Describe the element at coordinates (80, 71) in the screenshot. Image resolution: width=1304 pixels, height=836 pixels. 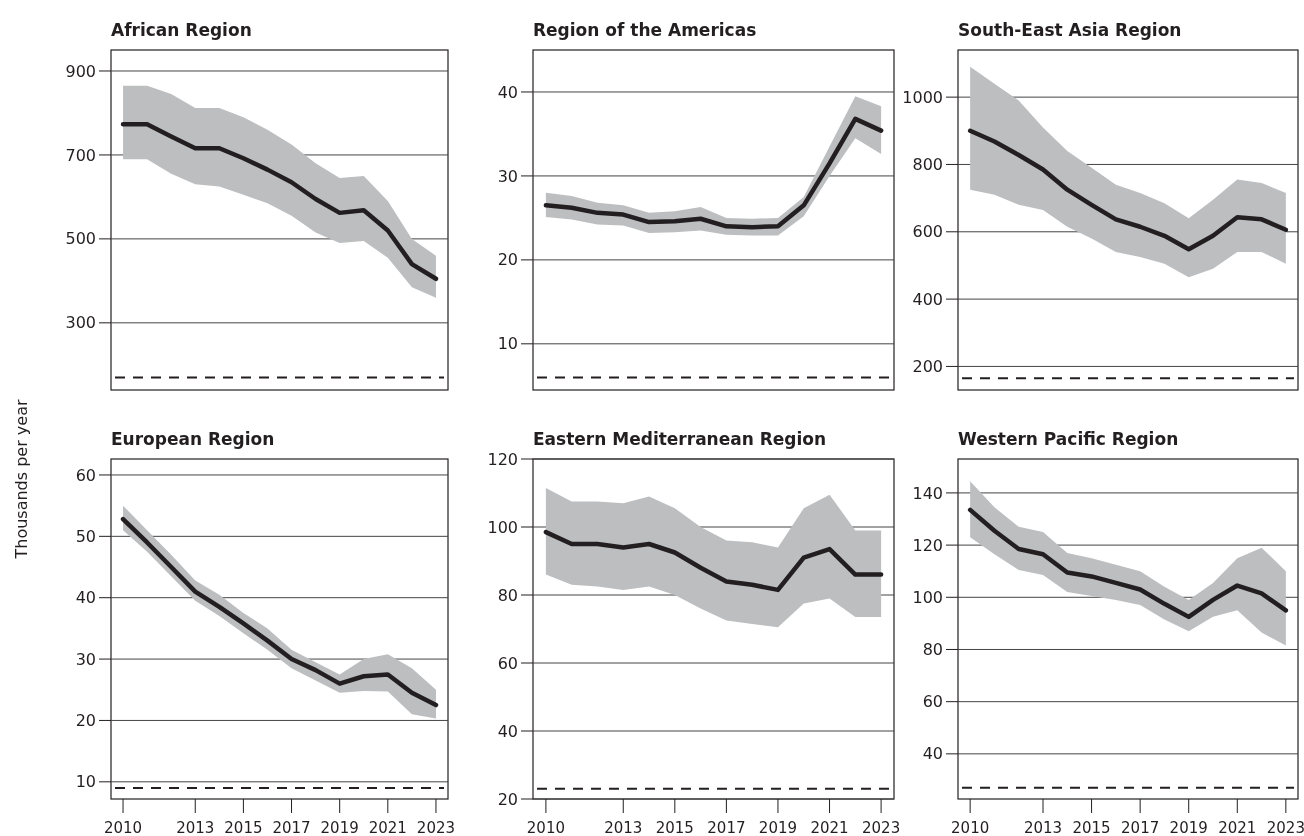
I see `y-tick-label: 900` at that location.